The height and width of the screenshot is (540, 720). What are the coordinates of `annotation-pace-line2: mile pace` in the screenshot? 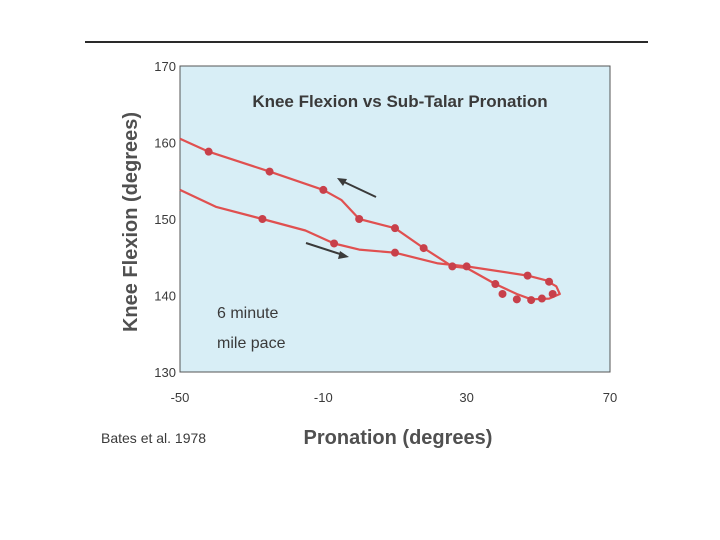 It's located at (251, 343).